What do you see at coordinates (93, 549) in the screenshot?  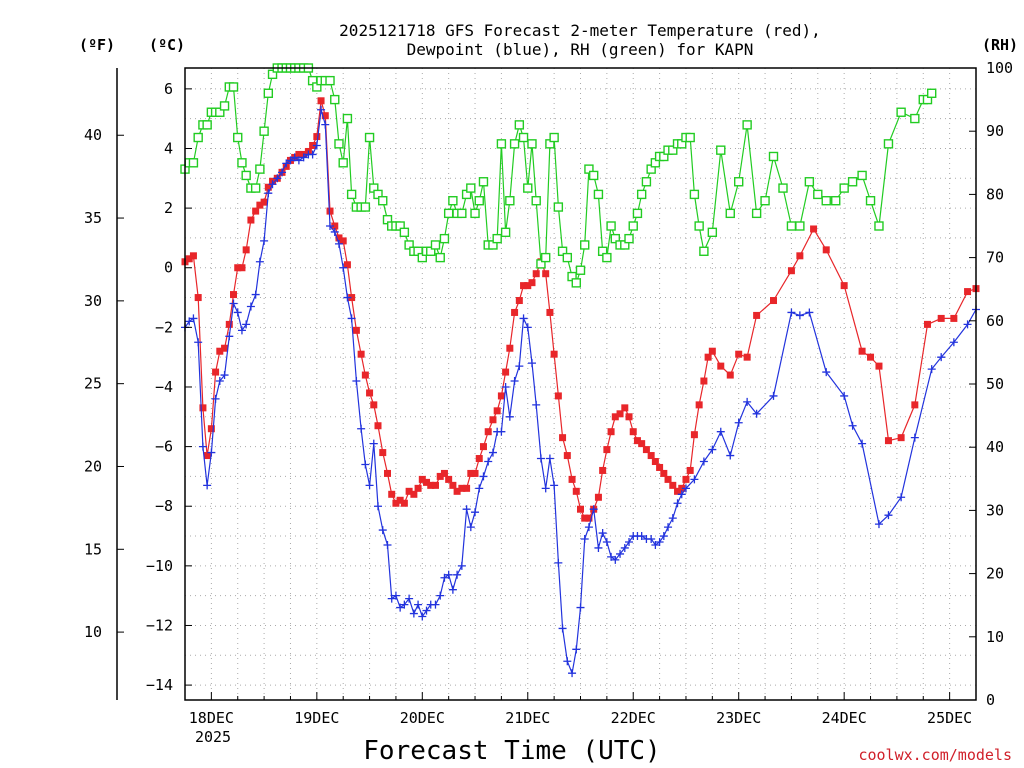 I see `fahrenheit-tick-label: 15` at bounding box center [93, 549].